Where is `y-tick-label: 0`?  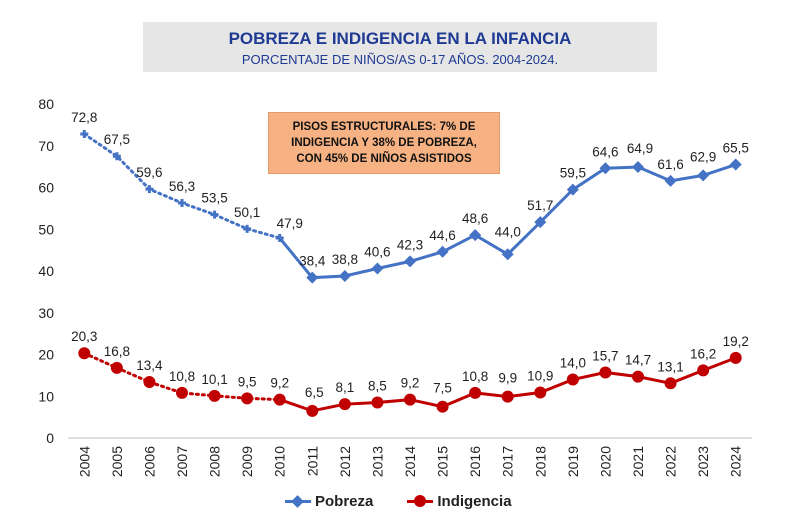 y-tick-label: 0 is located at coordinates (50, 438).